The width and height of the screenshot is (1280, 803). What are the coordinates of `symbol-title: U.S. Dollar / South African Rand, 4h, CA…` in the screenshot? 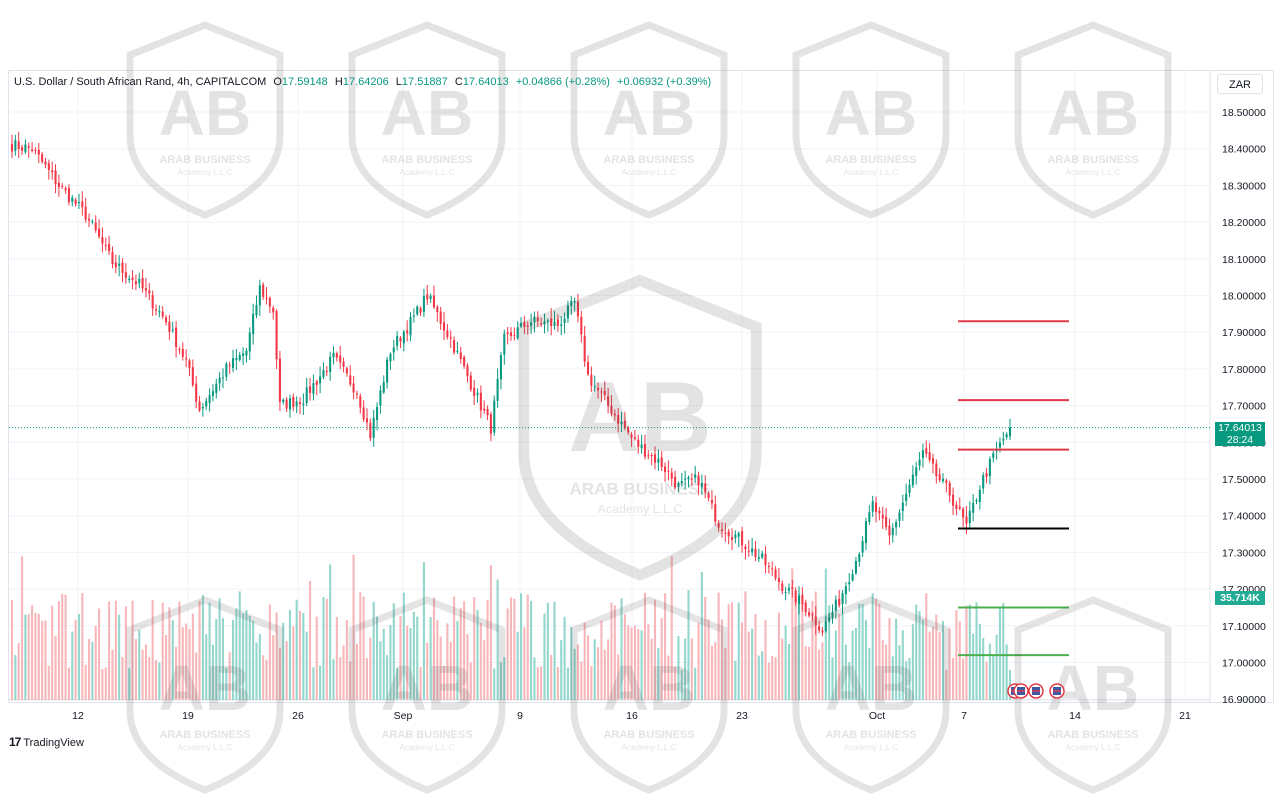 It's located at (140, 82).